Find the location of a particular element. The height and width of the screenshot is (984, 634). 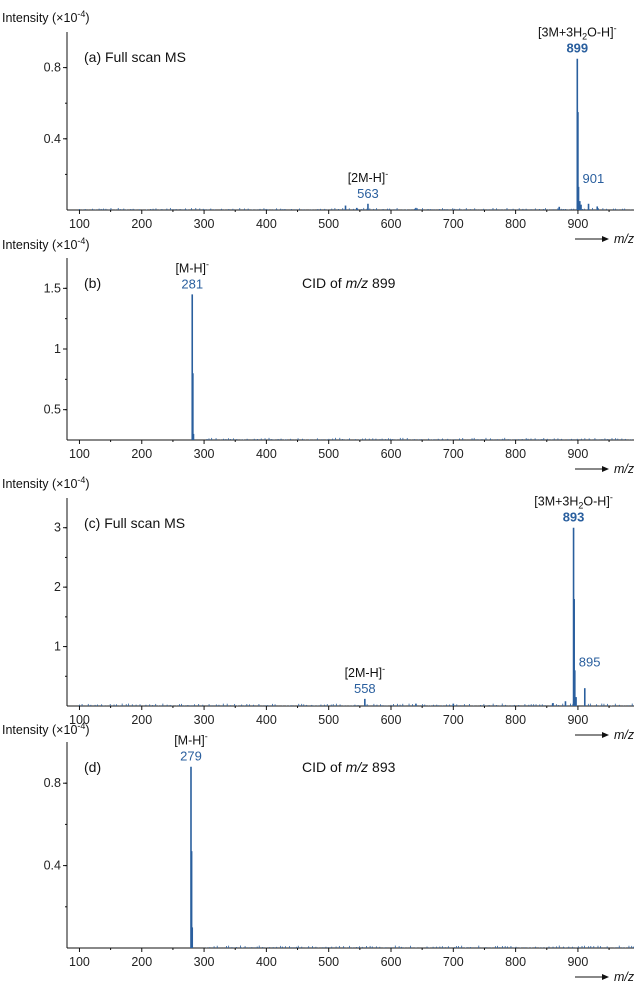

cid-annotation: CID of m/z 899 is located at coordinates (349, 283).